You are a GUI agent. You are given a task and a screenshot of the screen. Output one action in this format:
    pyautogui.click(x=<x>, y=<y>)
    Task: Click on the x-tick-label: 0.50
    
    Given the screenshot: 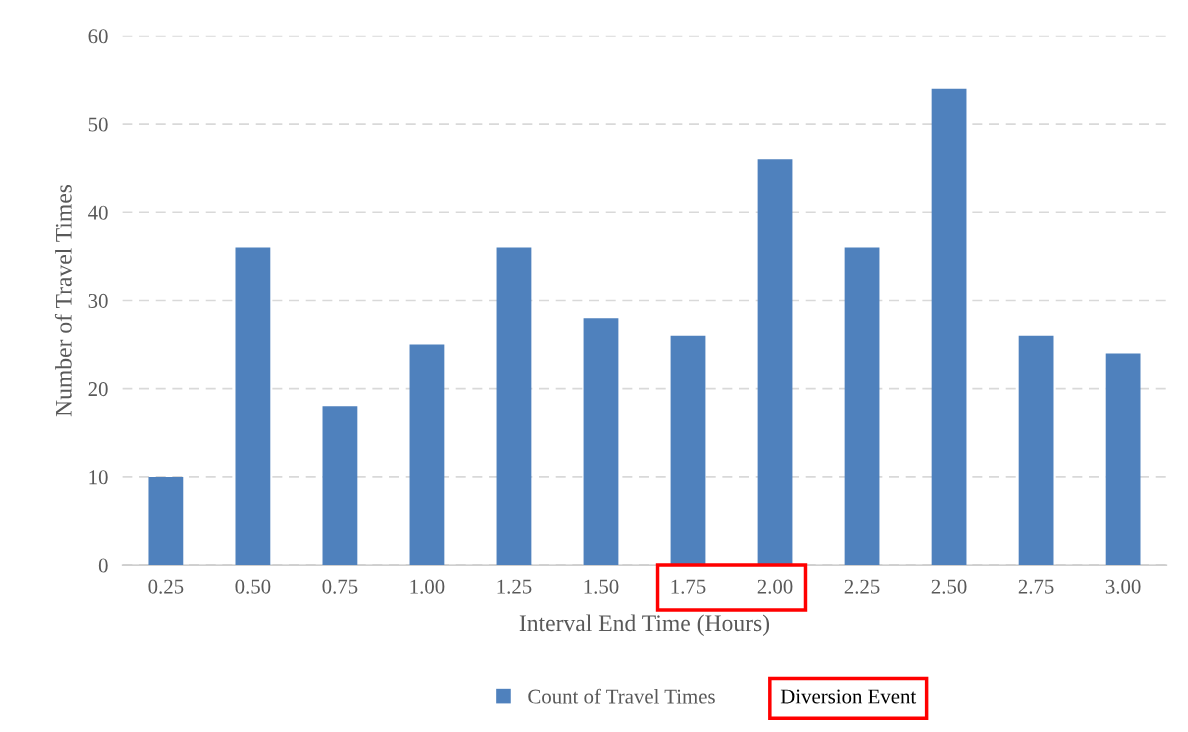 What is the action you would take?
    pyautogui.click(x=253, y=586)
    